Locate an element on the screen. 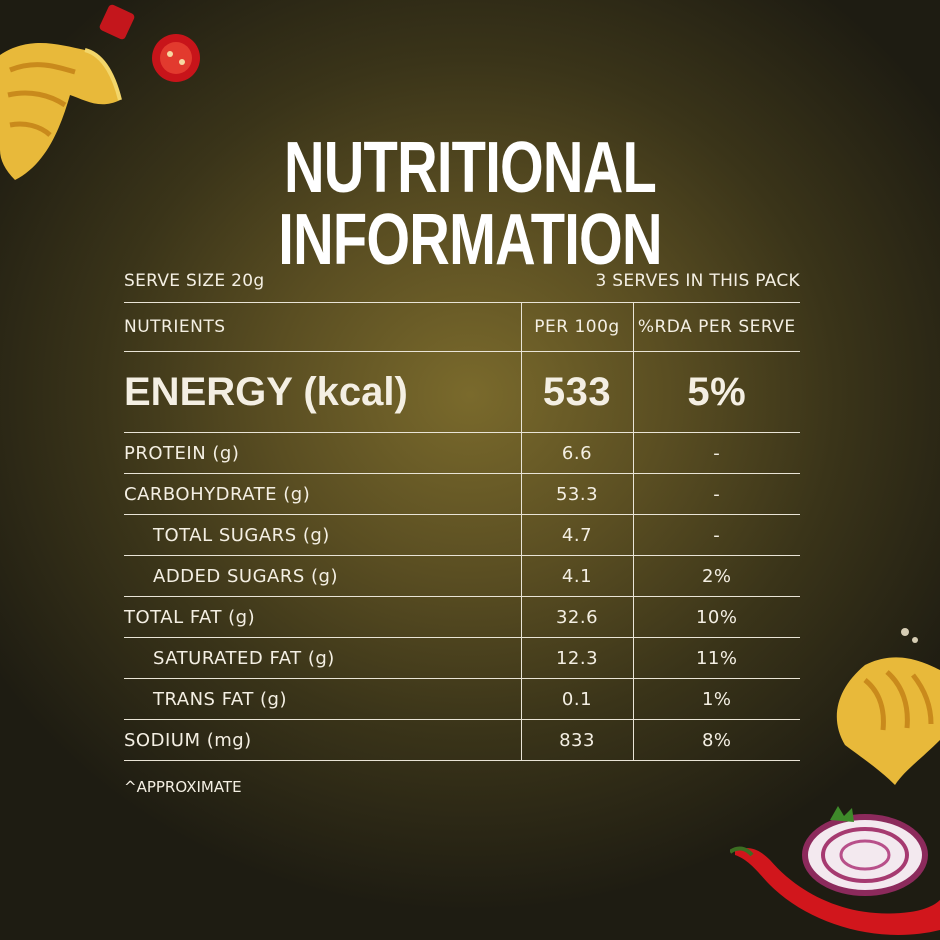 The image size is (940, 940). nutrient-name: CARBOHYDRATE (g) is located at coordinates (322, 494).